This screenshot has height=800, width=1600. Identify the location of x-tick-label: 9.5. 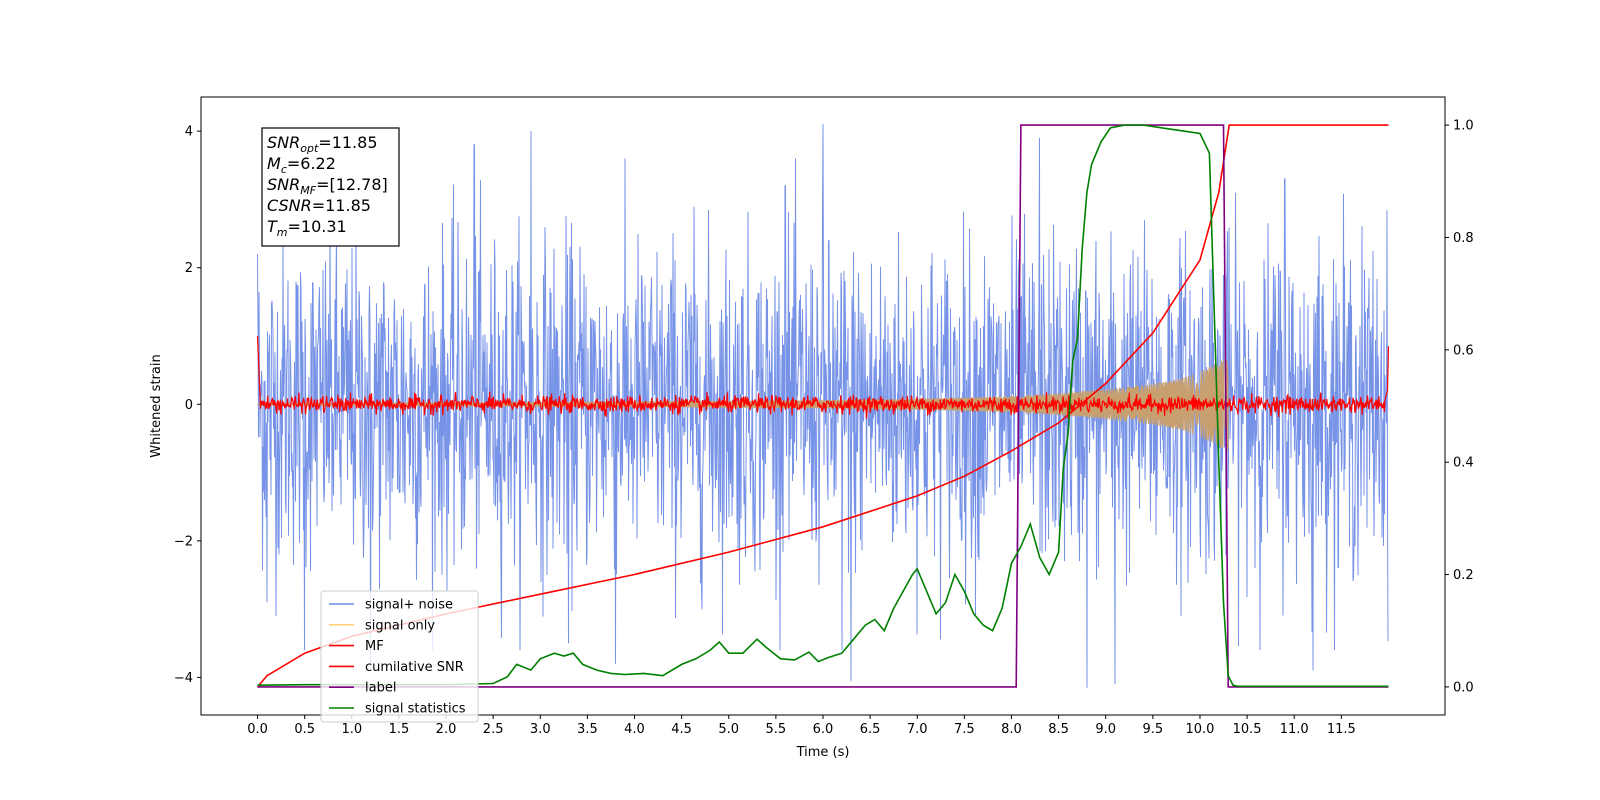
(1153, 729).